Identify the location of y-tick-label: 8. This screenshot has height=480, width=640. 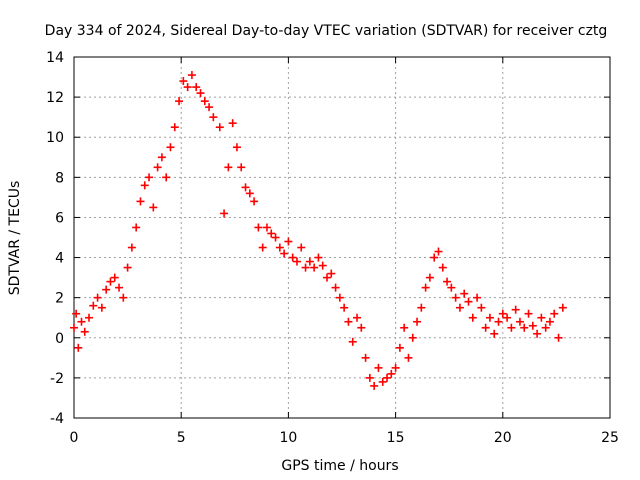
(59, 178).